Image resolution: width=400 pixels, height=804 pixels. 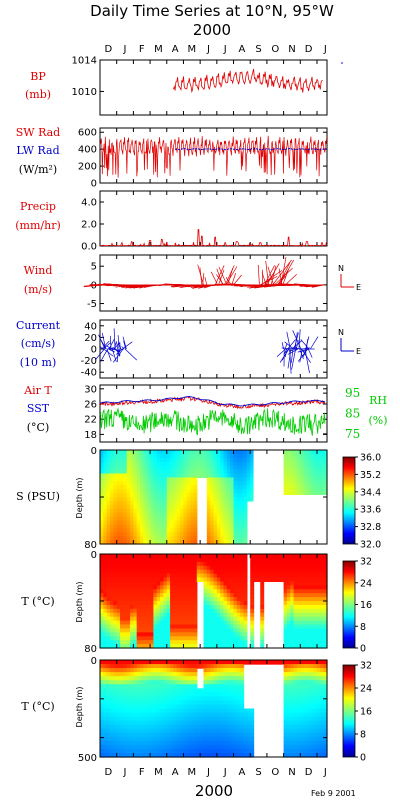 What do you see at coordinates (370, 510) in the screenshot?
I see `salinity-colorbar-label-3: 33.6` at bounding box center [370, 510].